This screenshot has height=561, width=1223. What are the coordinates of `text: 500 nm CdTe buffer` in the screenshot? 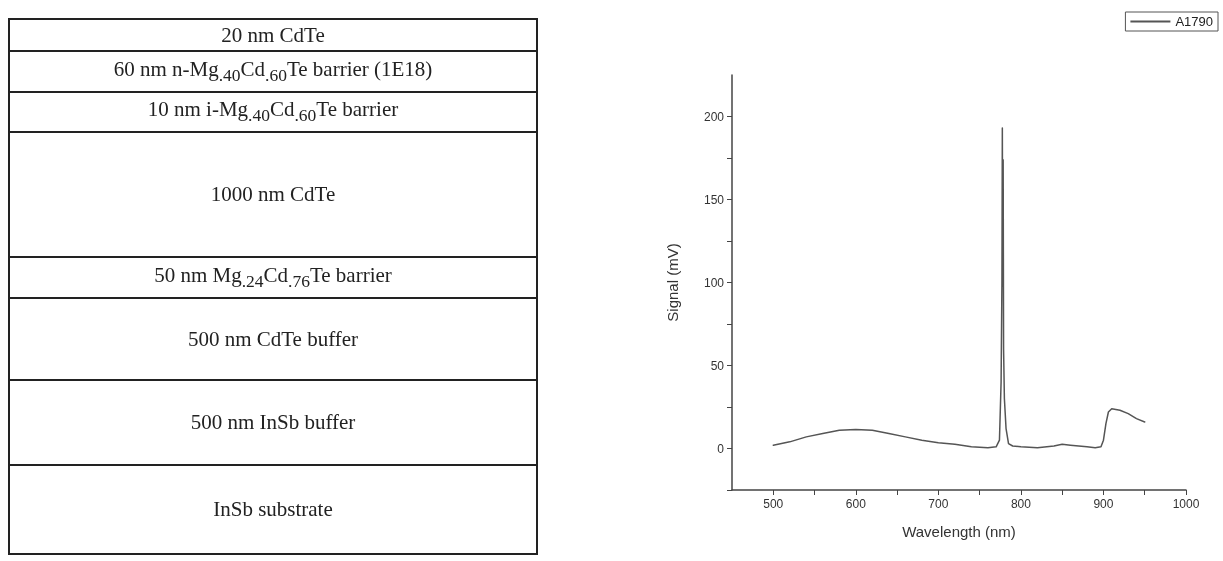 It's located at (273, 339).